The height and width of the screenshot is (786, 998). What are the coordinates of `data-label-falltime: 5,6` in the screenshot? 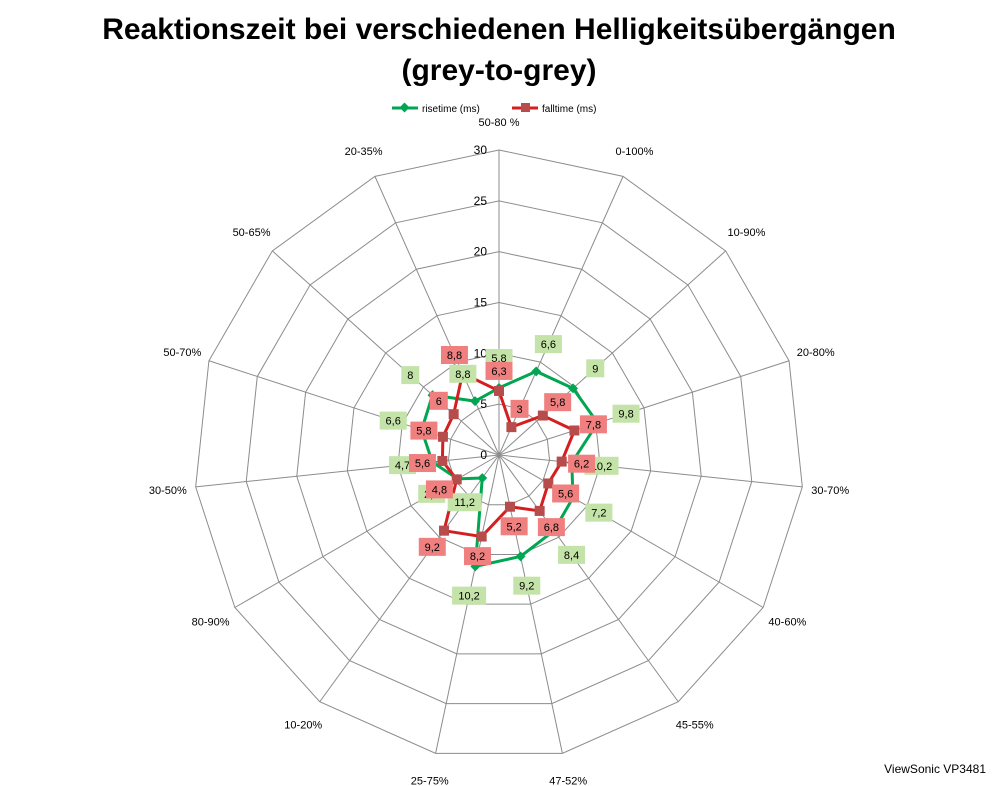 It's located at (566, 493).